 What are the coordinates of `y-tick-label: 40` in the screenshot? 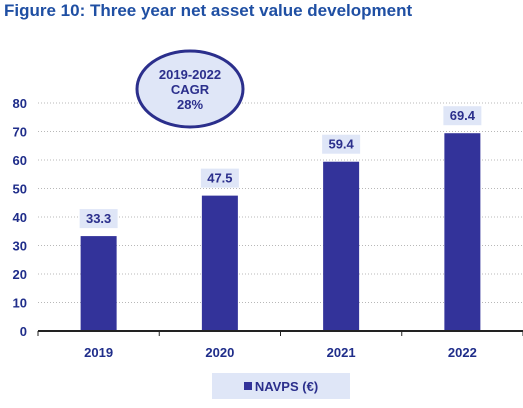 It's located at (20, 217).